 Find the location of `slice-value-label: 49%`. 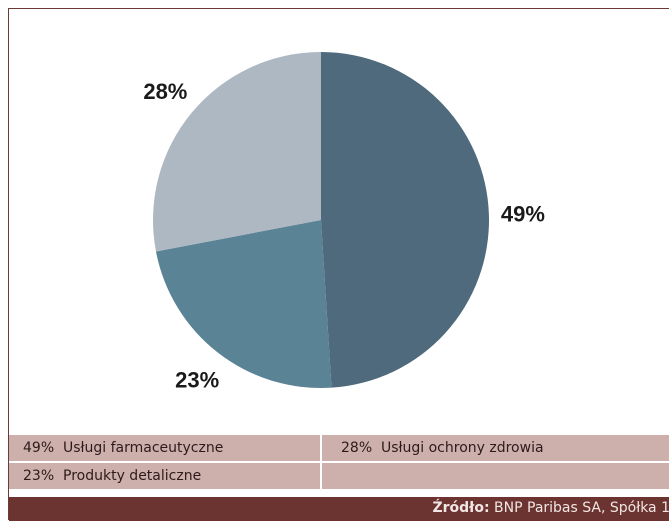

slice-value-label: 49% is located at coordinates (523, 214).